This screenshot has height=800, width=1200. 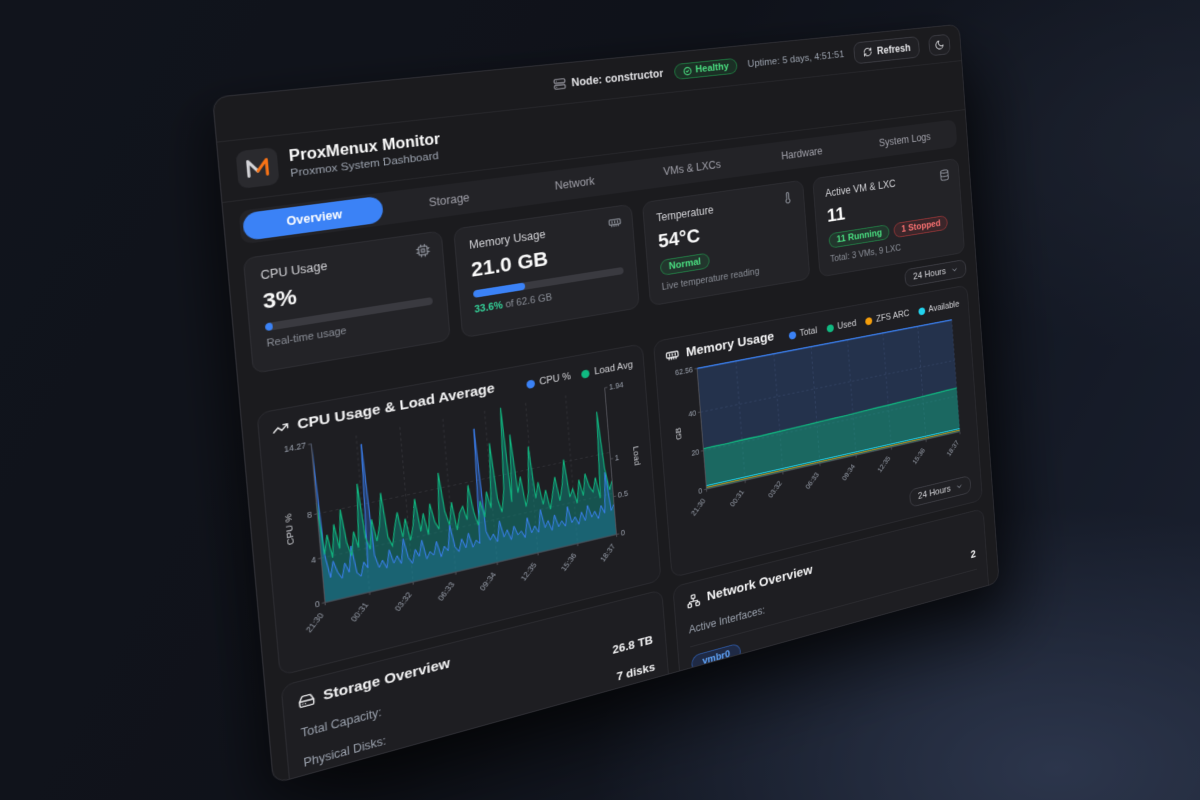 What do you see at coordinates (787, 199) in the screenshot?
I see `thermometer-icon` at bounding box center [787, 199].